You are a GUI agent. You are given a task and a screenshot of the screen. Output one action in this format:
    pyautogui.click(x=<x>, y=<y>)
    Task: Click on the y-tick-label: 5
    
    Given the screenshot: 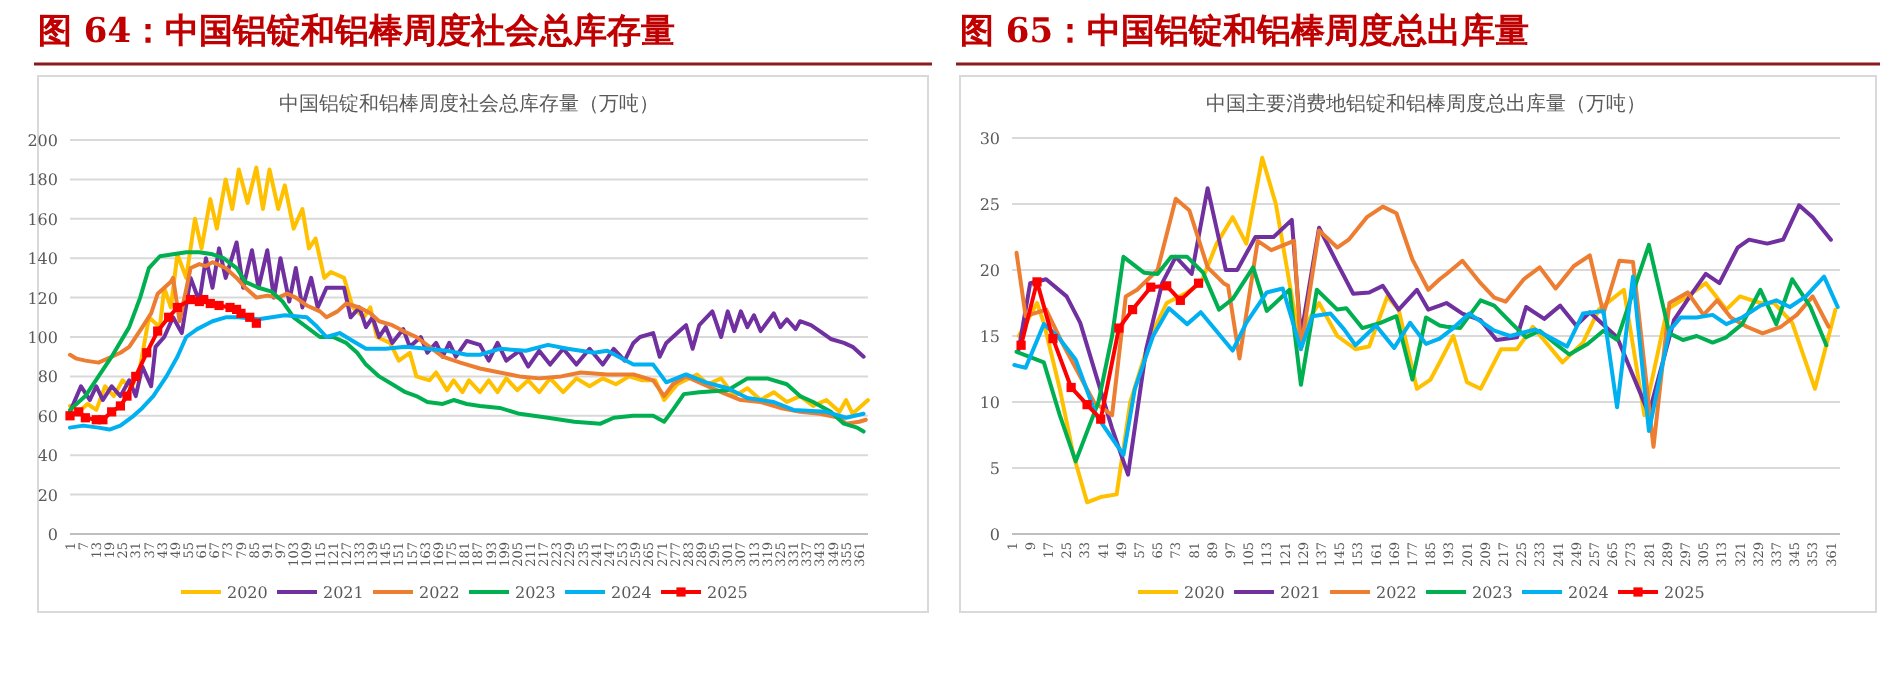 What is the action you would take?
    pyautogui.click(x=994, y=469)
    